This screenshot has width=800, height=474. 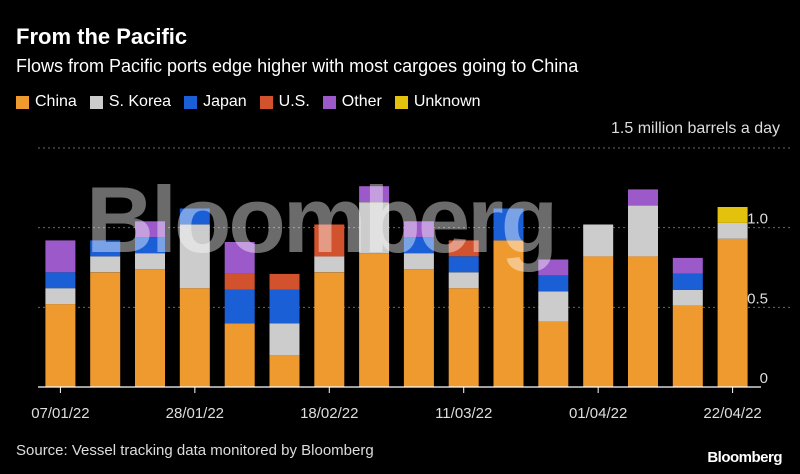 I want to click on x-tick-label: 22/04/22, so click(x=732, y=413).